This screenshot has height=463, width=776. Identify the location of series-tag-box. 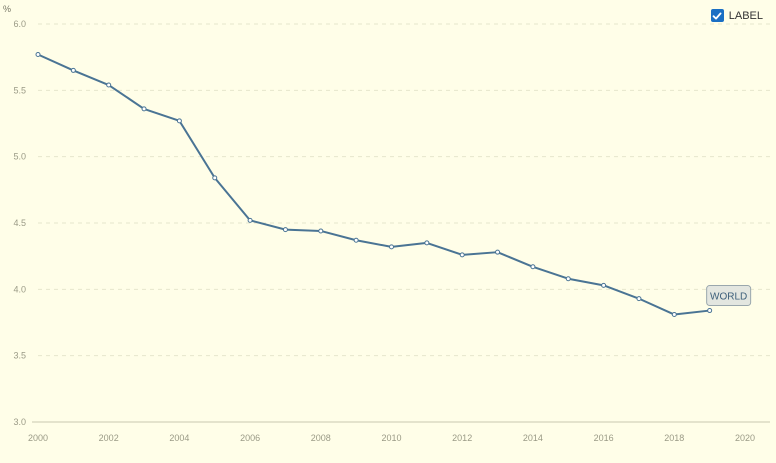
(729, 296).